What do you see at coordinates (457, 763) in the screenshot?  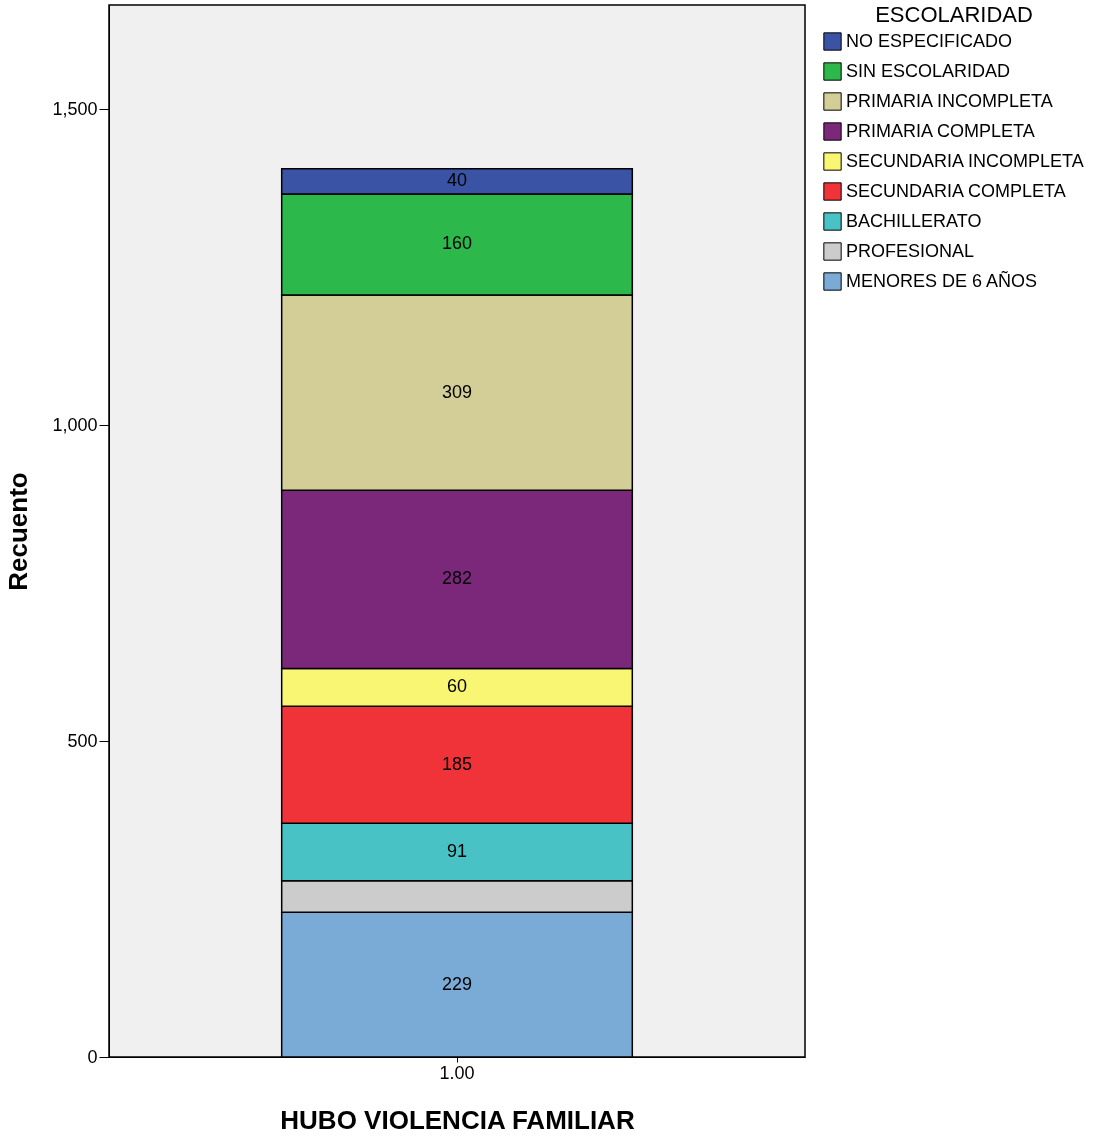 I see `data-label: 185` at bounding box center [457, 763].